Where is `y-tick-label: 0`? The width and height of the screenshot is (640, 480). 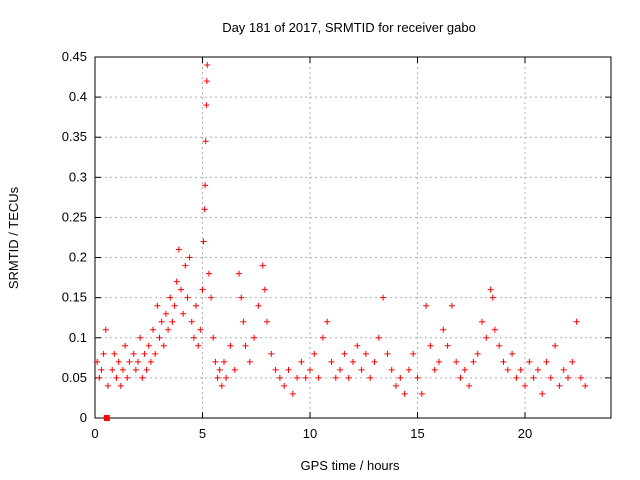 y-tick-label: 0 is located at coordinates (83, 417).